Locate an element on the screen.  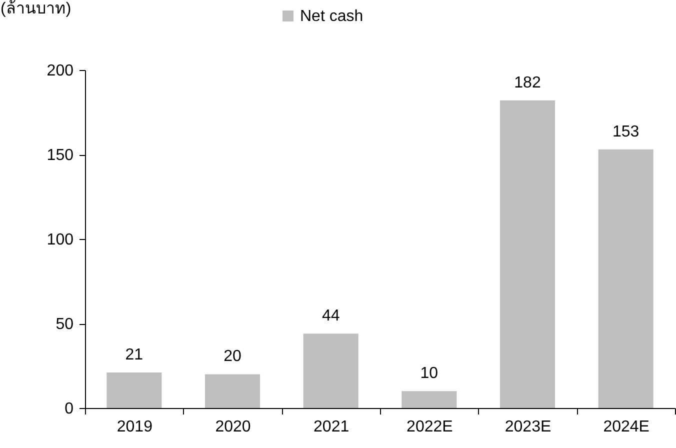
y-tick-label: 100 is located at coordinates (60, 240).